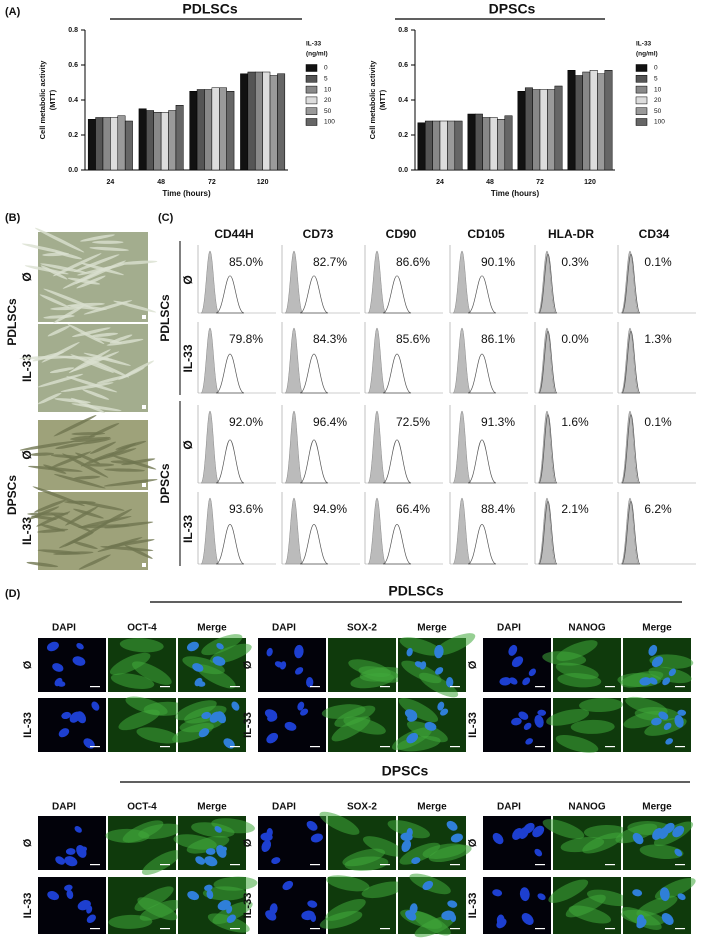 This screenshot has width=709, height=941. Describe the element at coordinates (166, 218) in the screenshot. I see `panel-label: (C)` at that location.